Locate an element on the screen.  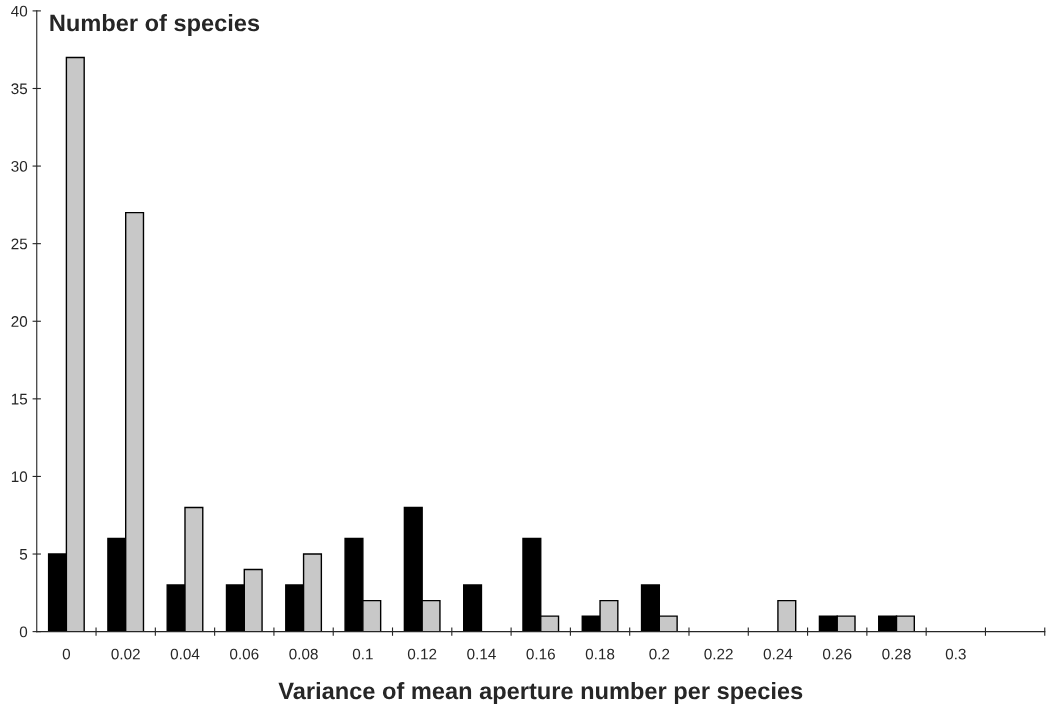
y-tick-label: 0 is located at coordinates (23, 632).